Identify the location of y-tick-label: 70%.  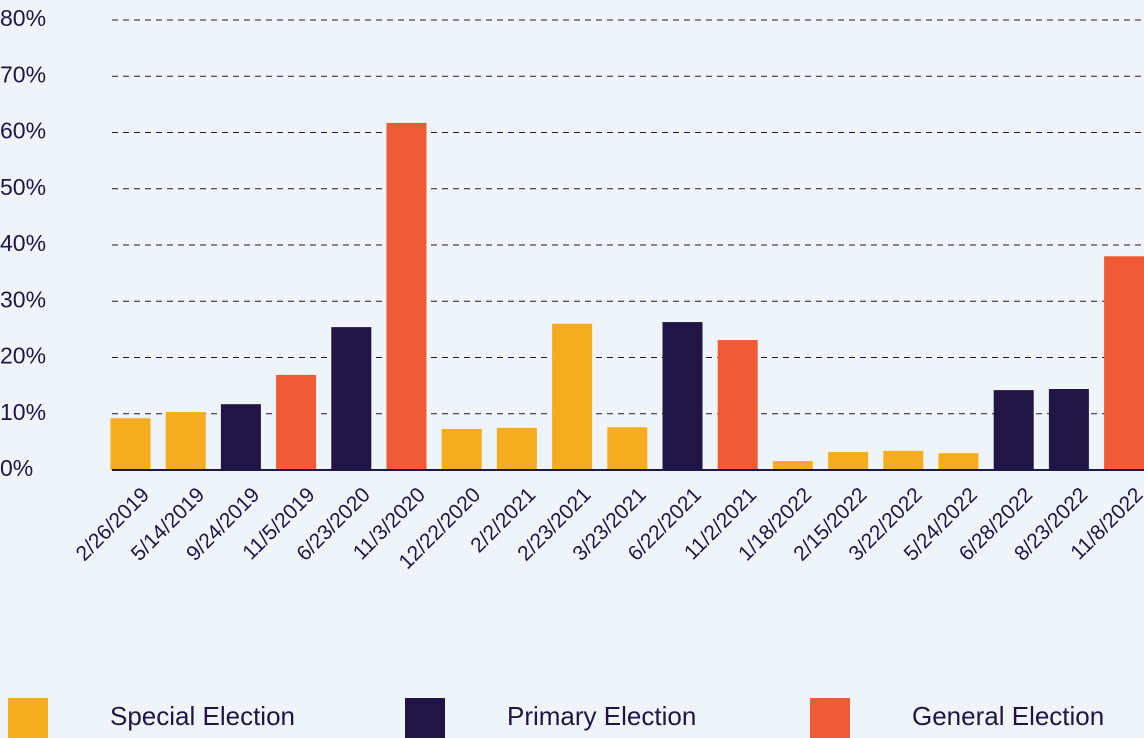
(23, 74).